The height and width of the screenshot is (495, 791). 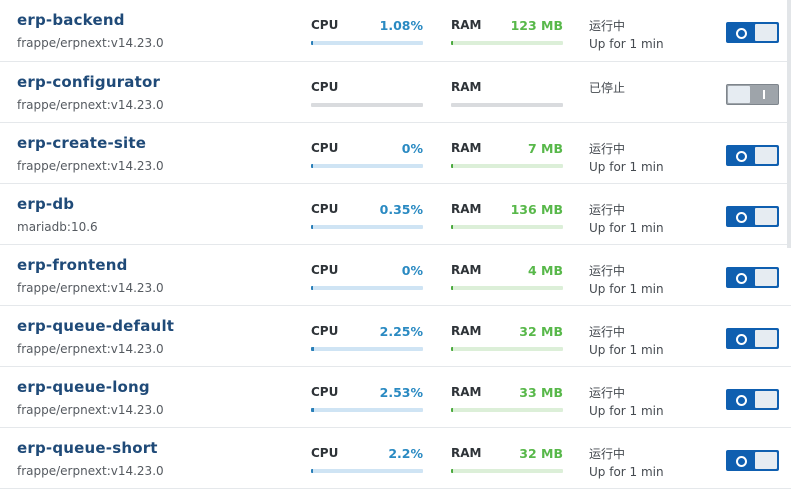 What do you see at coordinates (541, 453) in the screenshot?
I see `ram-value: 32 MB` at bounding box center [541, 453].